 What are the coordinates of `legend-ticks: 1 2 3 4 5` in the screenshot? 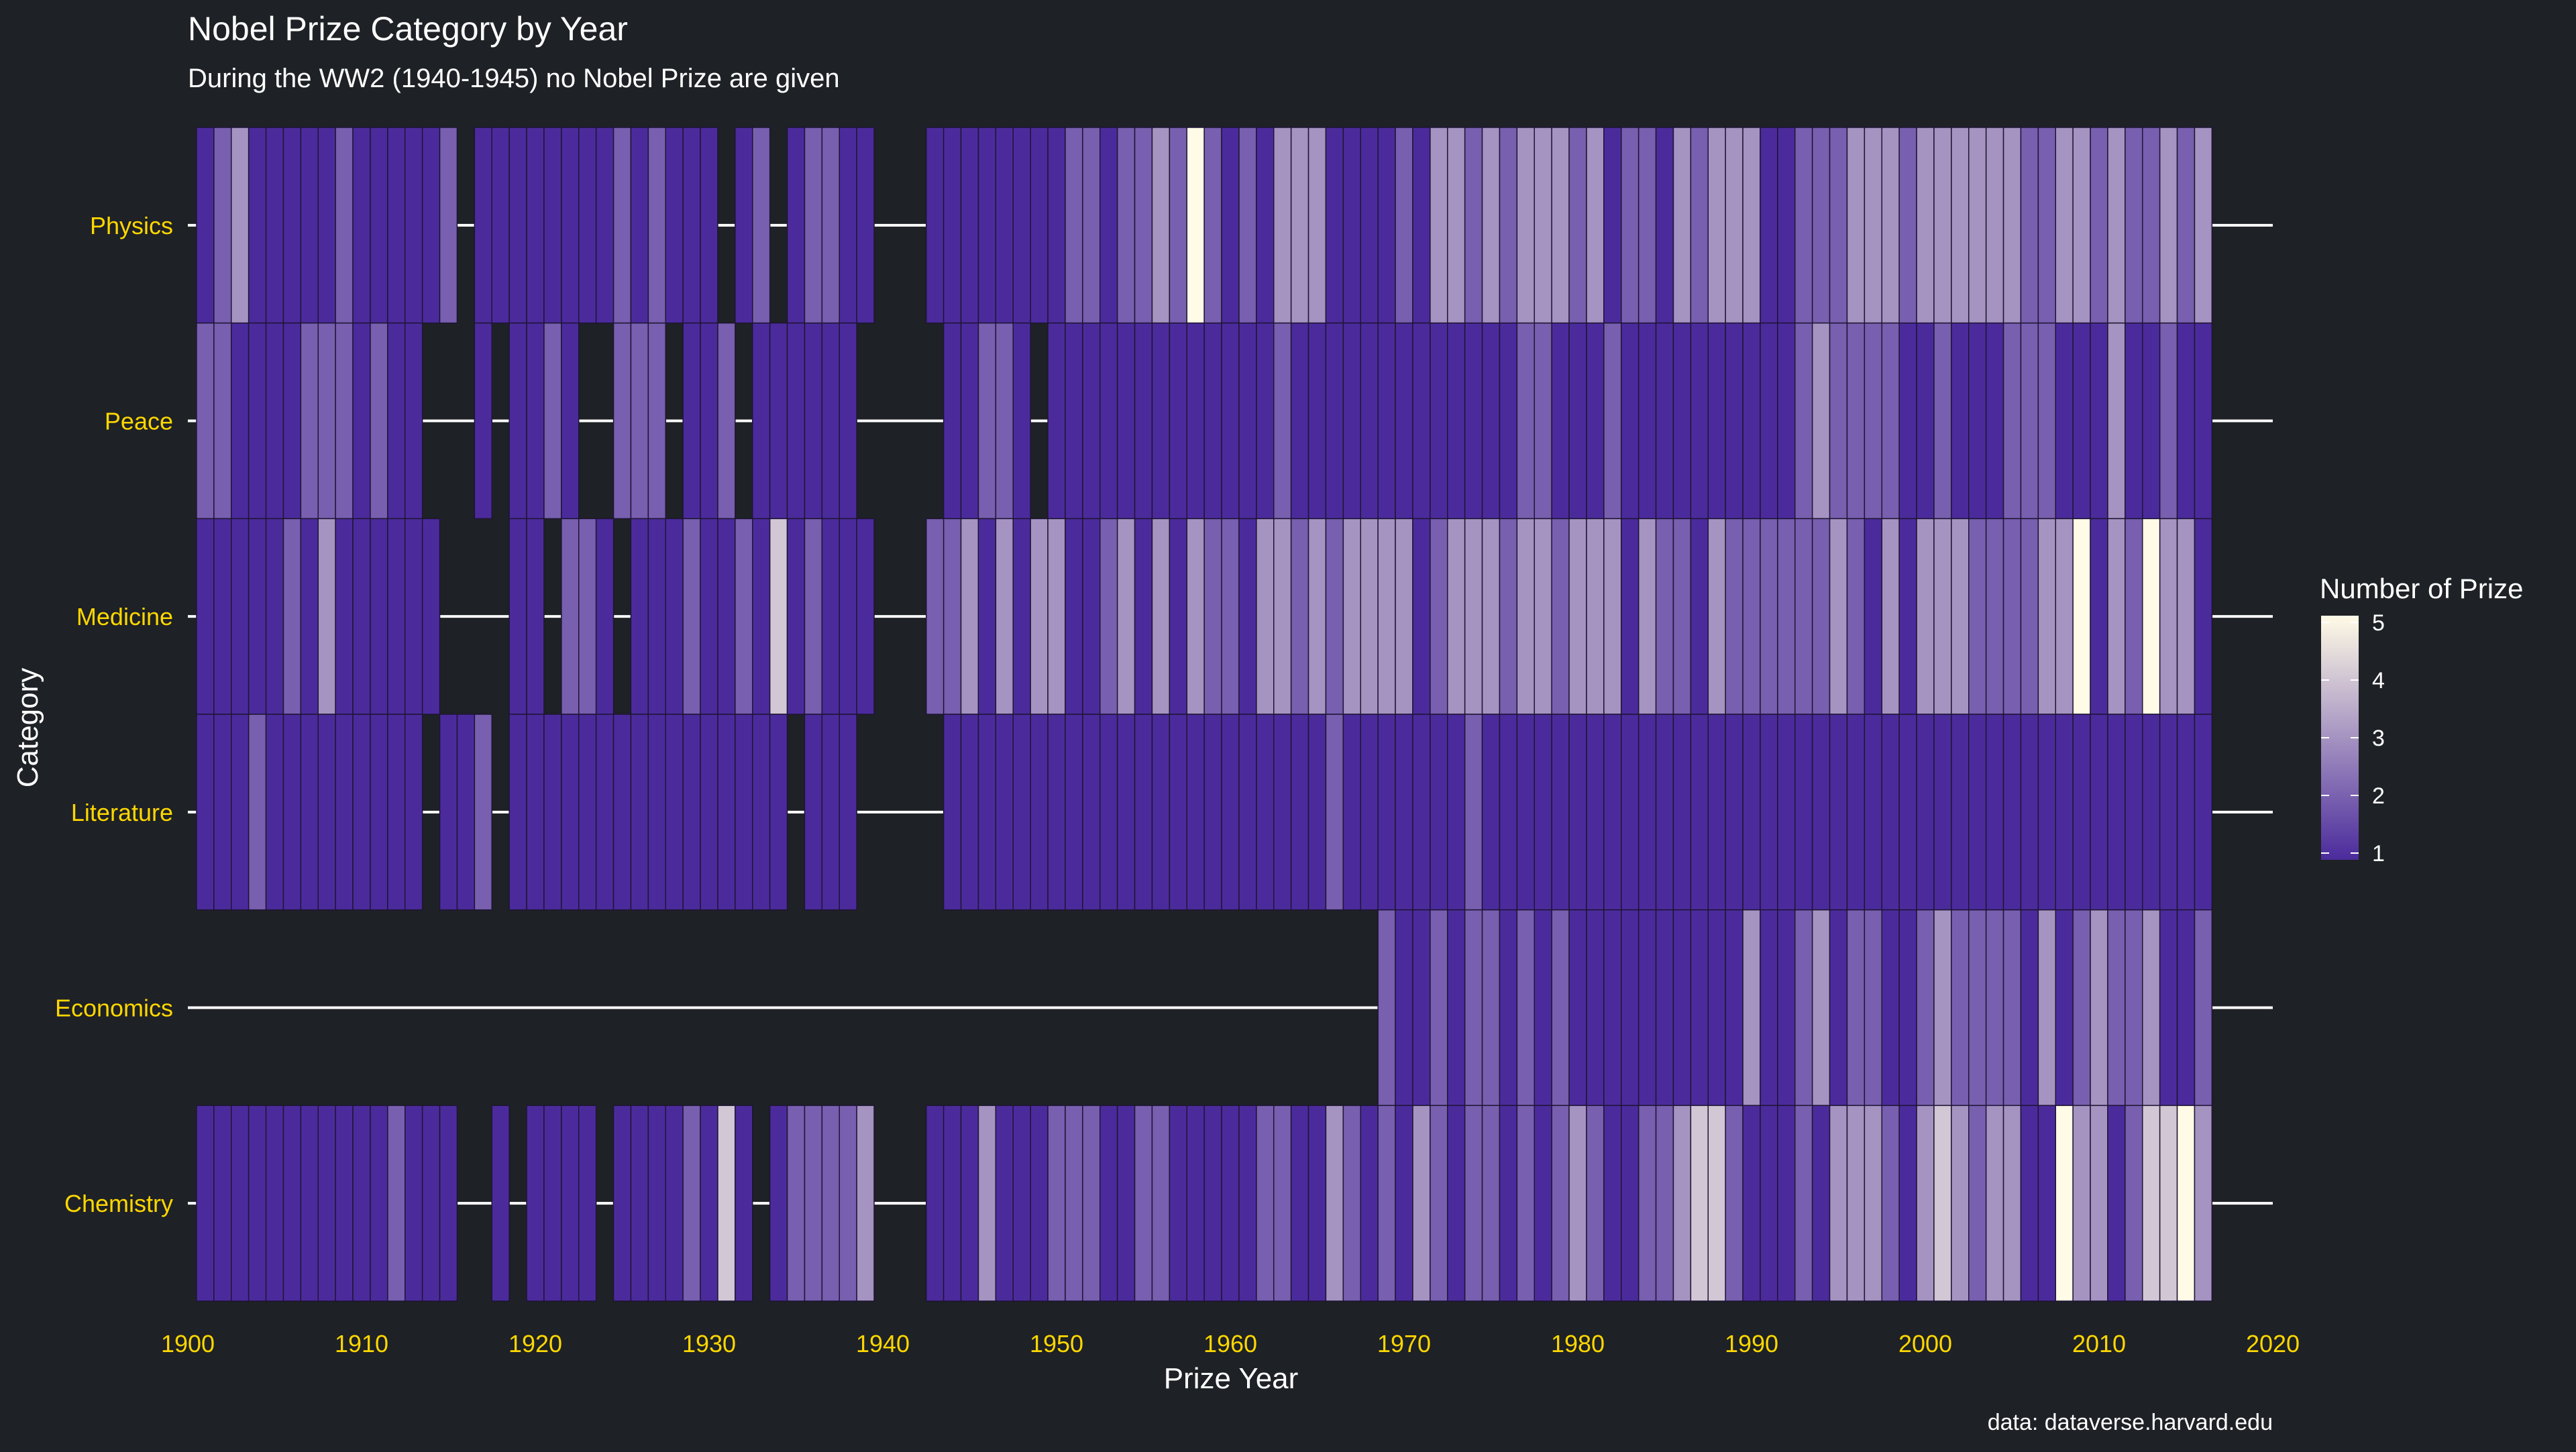 It's located at (2353, 738).